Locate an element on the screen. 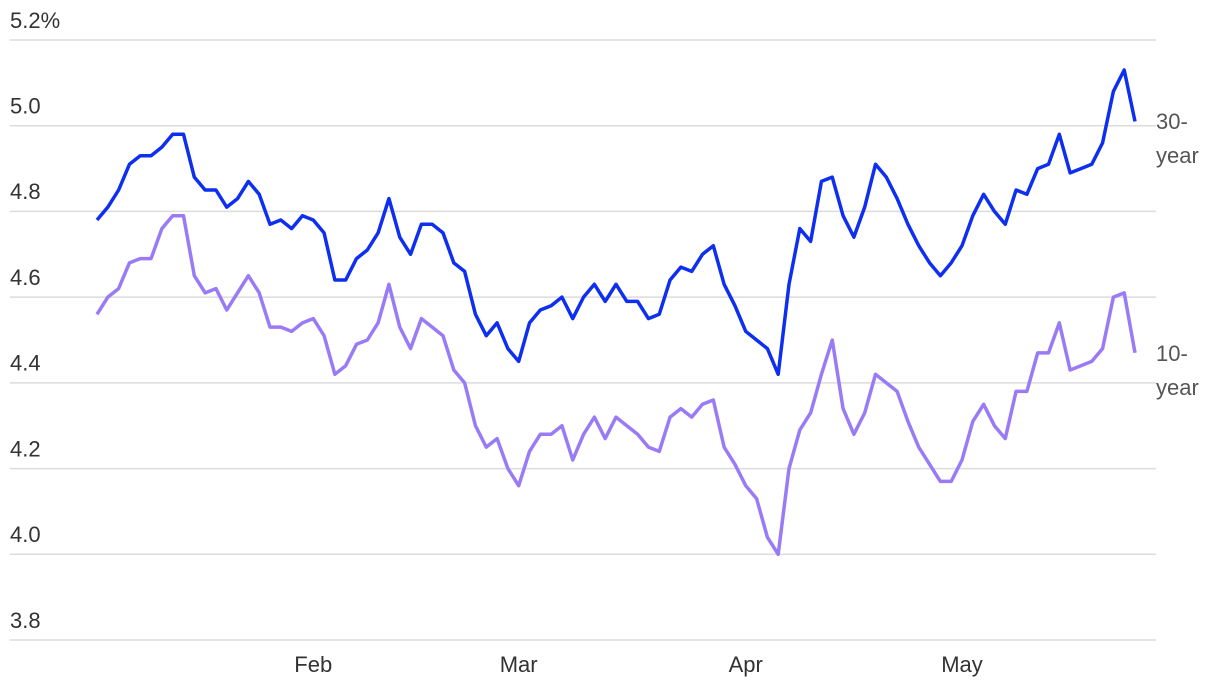  x-tick-label: Apr is located at coordinates (746, 664).